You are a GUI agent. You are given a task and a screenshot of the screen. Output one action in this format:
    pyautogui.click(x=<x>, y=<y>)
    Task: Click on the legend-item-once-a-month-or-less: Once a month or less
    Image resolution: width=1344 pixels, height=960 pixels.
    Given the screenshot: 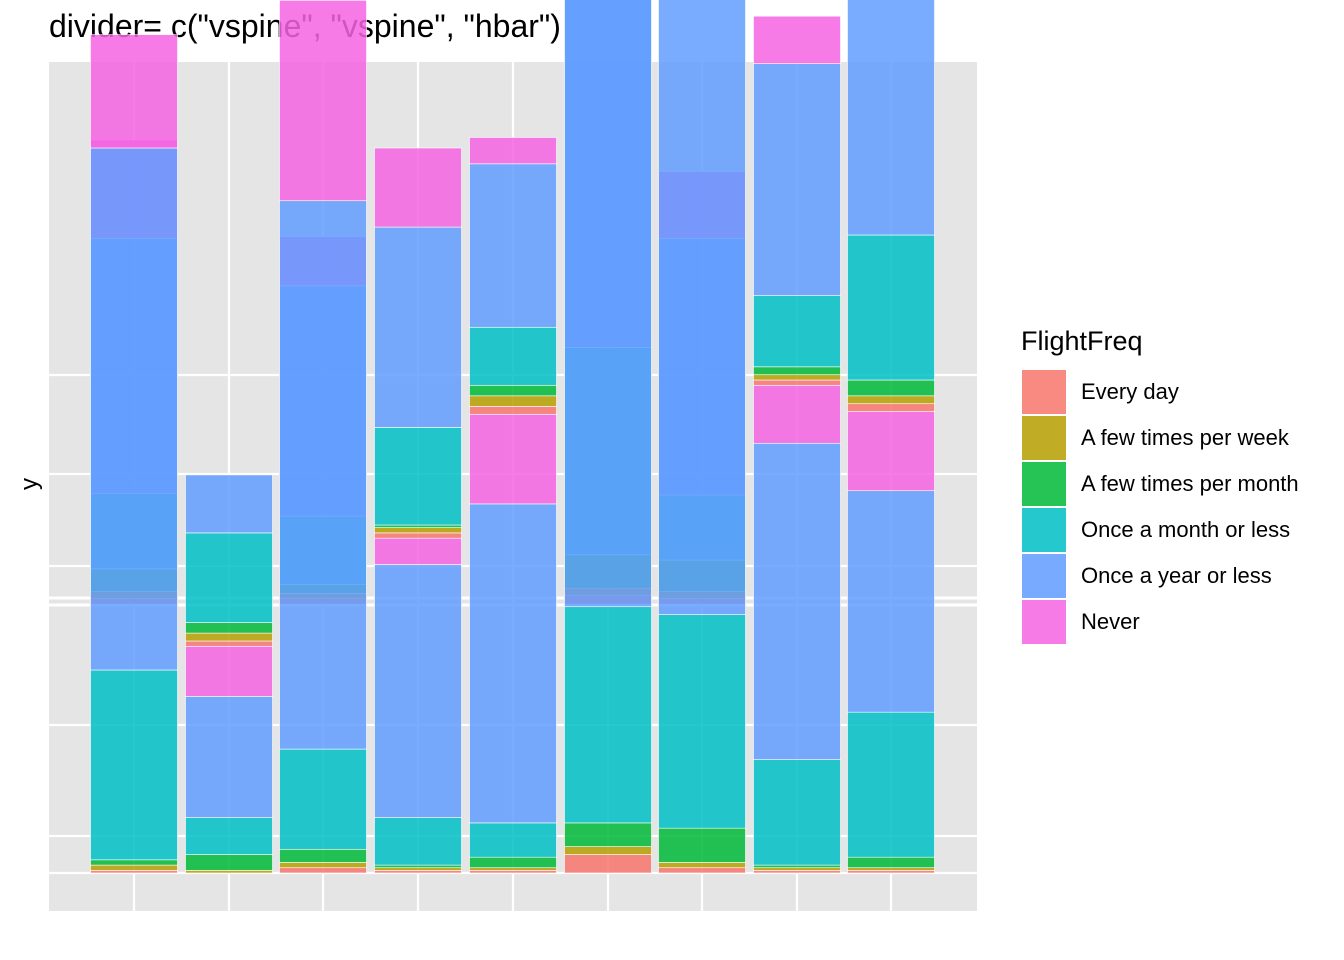 What is the action you would take?
    pyautogui.click(x=1160, y=530)
    